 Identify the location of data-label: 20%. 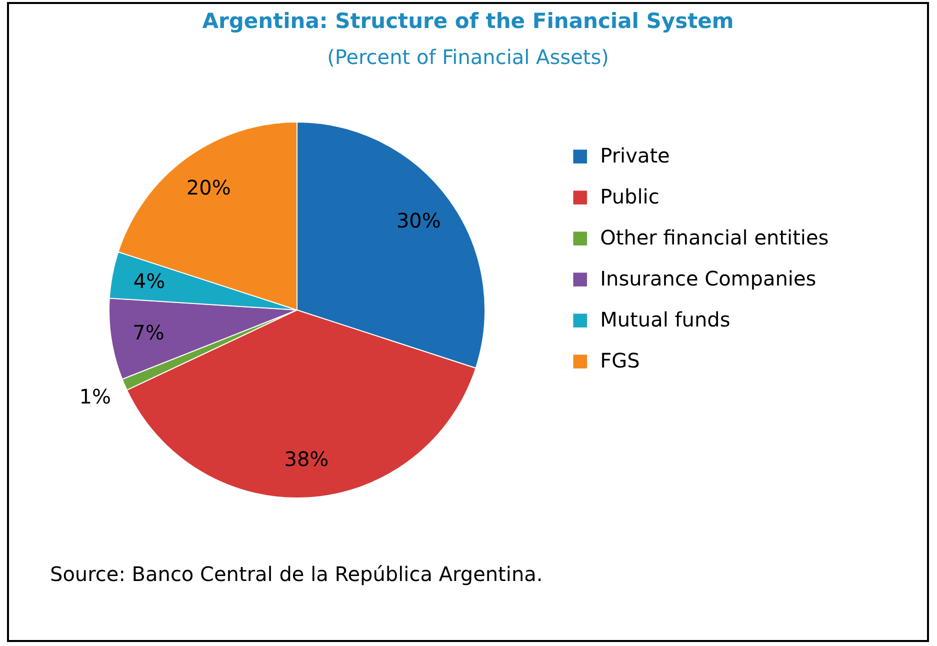
(208, 187).